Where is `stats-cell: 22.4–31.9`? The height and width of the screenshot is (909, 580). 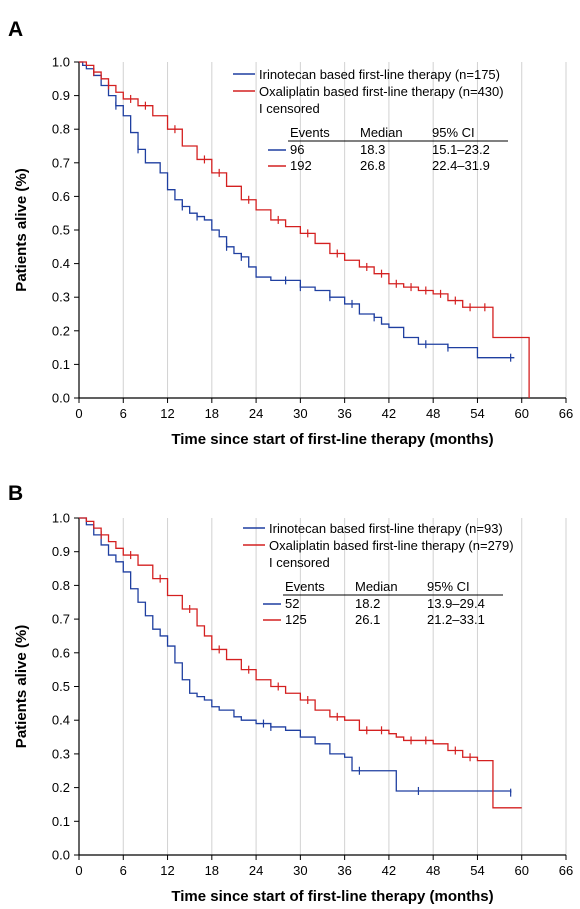 stats-cell: 22.4–31.9 is located at coordinates (461, 165).